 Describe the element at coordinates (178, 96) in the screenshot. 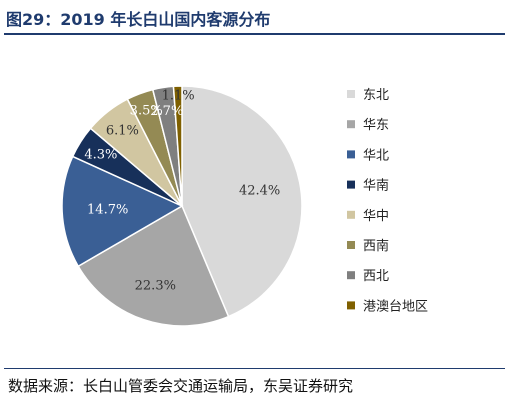

I see `slice-data-label: 1.1%` at that location.